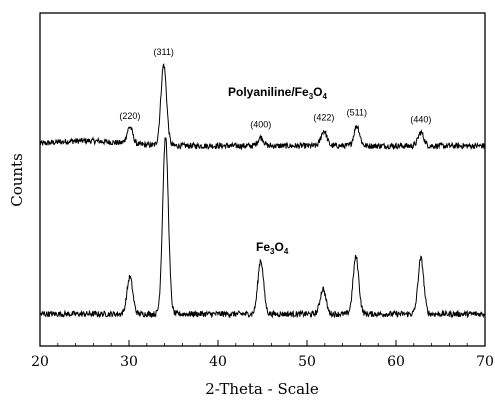 Image resolution: width=495 pixels, height=403 pixels. What do you see at coordinates (218, 362) in the screenshot?
I see `x-tick-label: 40` at bounding box center [218, 362].